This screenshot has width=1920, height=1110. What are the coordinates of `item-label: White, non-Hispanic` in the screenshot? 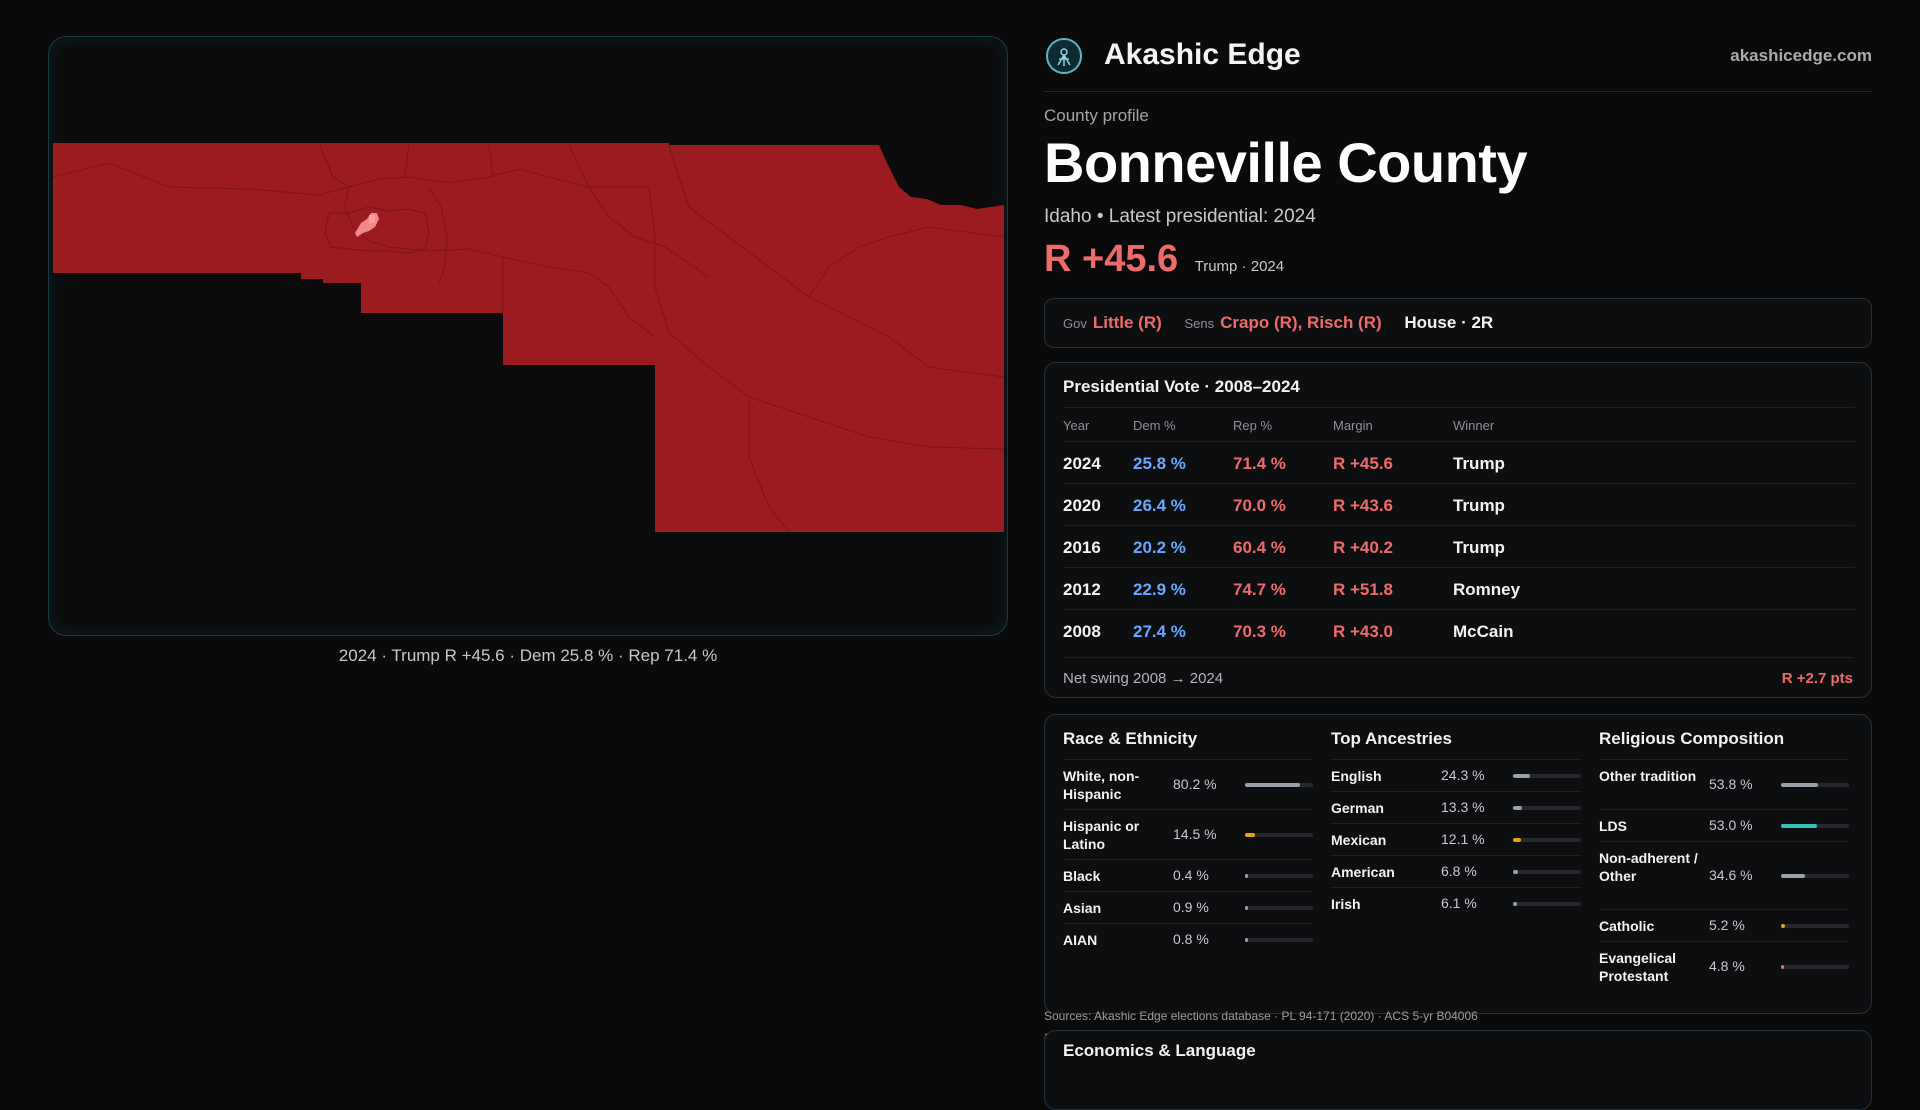 It's located at (1101, 785).